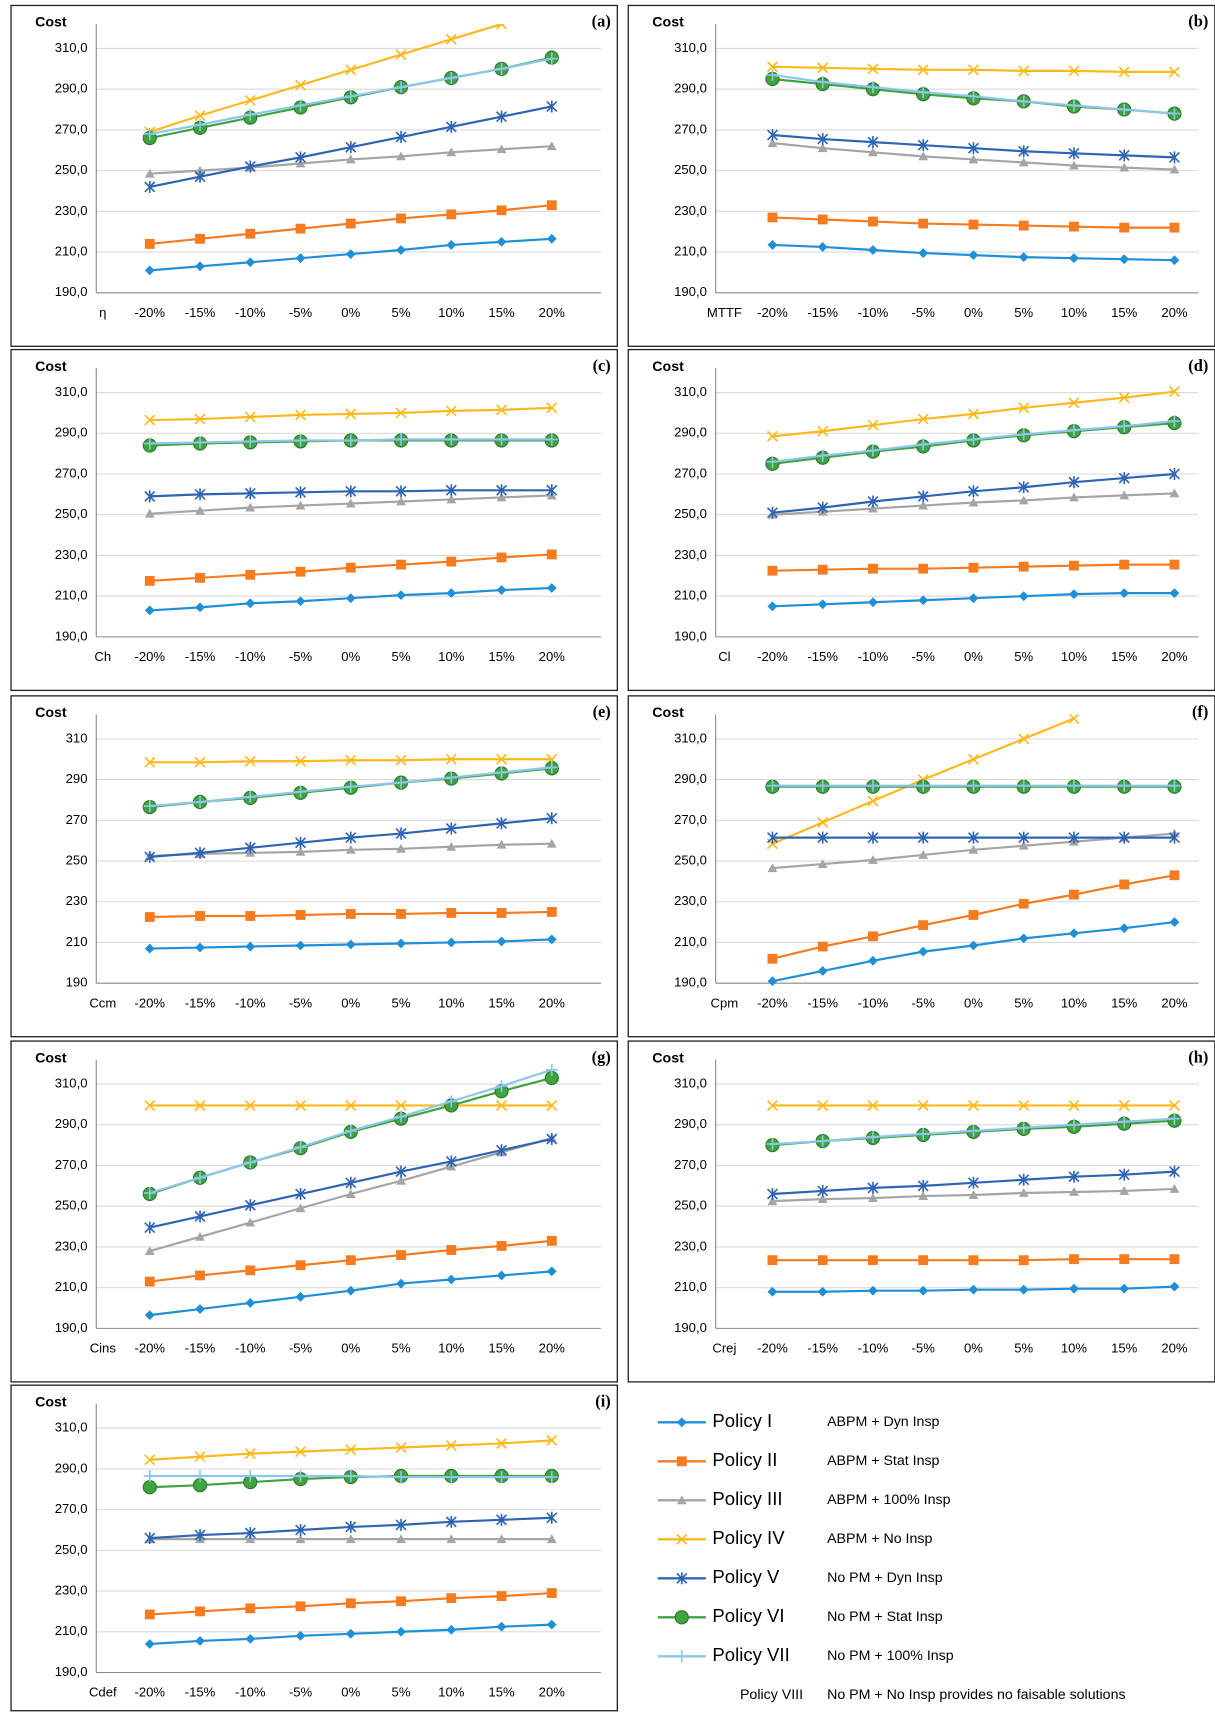 The width and height of the screenshot is (1215, 1714). I want to click on y-tick-label: 230, so click(77, 900).